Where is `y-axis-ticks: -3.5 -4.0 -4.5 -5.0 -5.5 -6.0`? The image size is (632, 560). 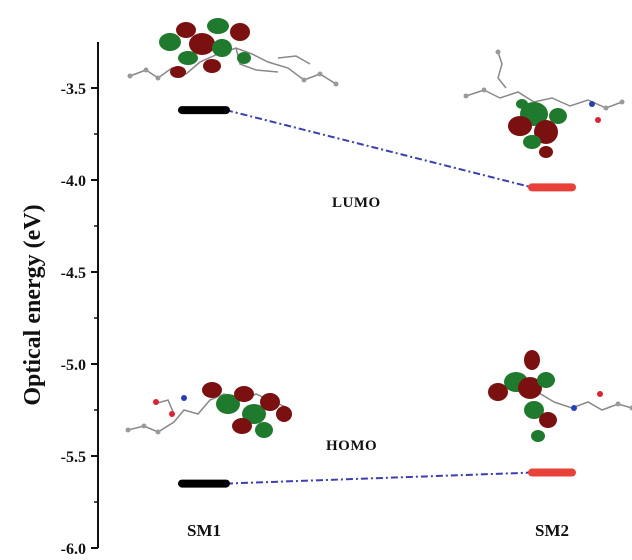
y-axis-ticks: -3.5 -4.0 -4.5 -5.0 -5.5 -6.0 is located at coordinates (79, 319).